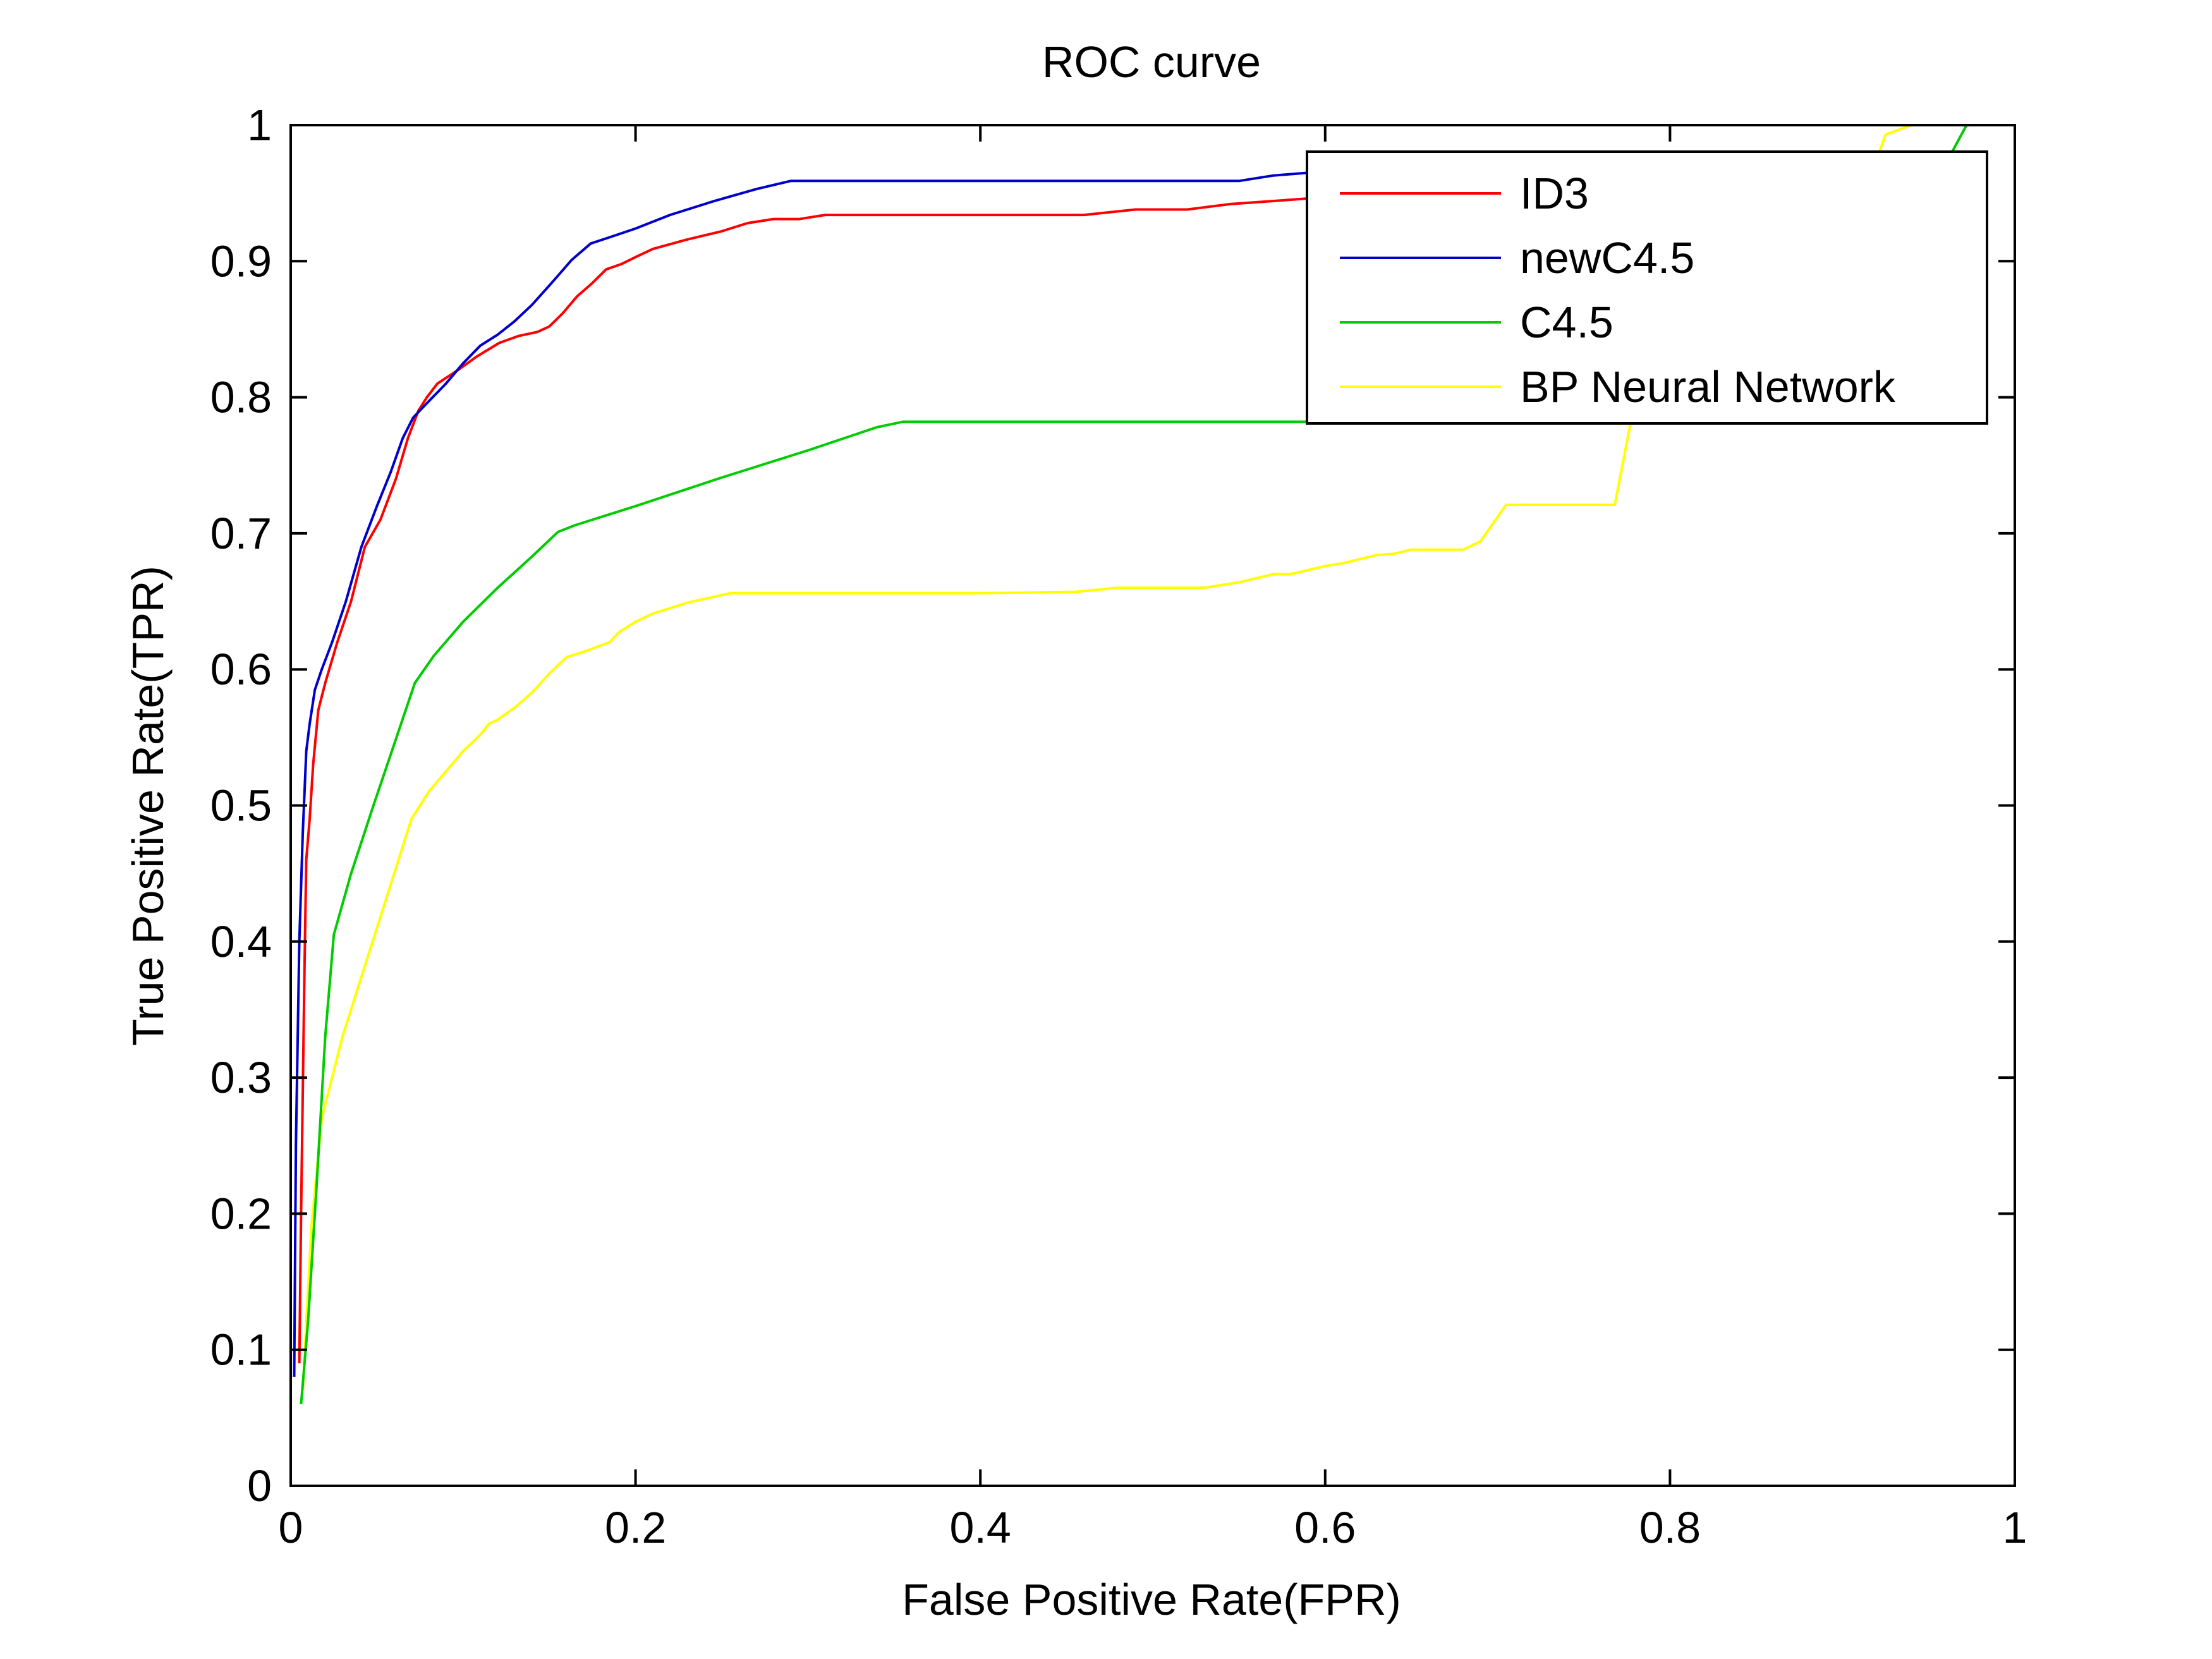 This screenshot has height=1659, width=2212. I want to click on legend: ID3 newC4.5 C4.5 BP Neural Network, so click(1647, 287).